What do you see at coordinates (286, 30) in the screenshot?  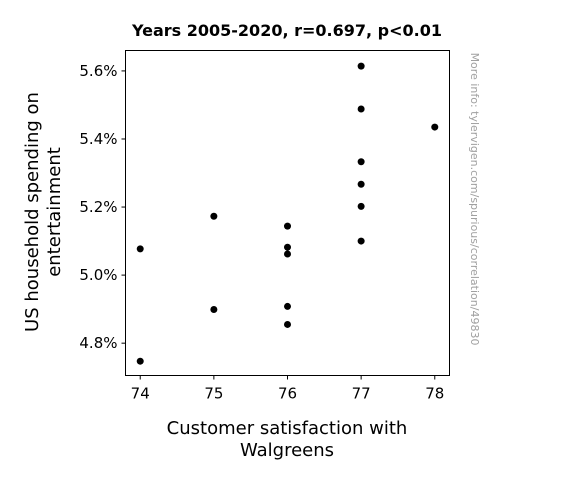 I see `chart-title: Years 2005-2020, r=0.697, p<0.01` at bounding box center [286, 30].